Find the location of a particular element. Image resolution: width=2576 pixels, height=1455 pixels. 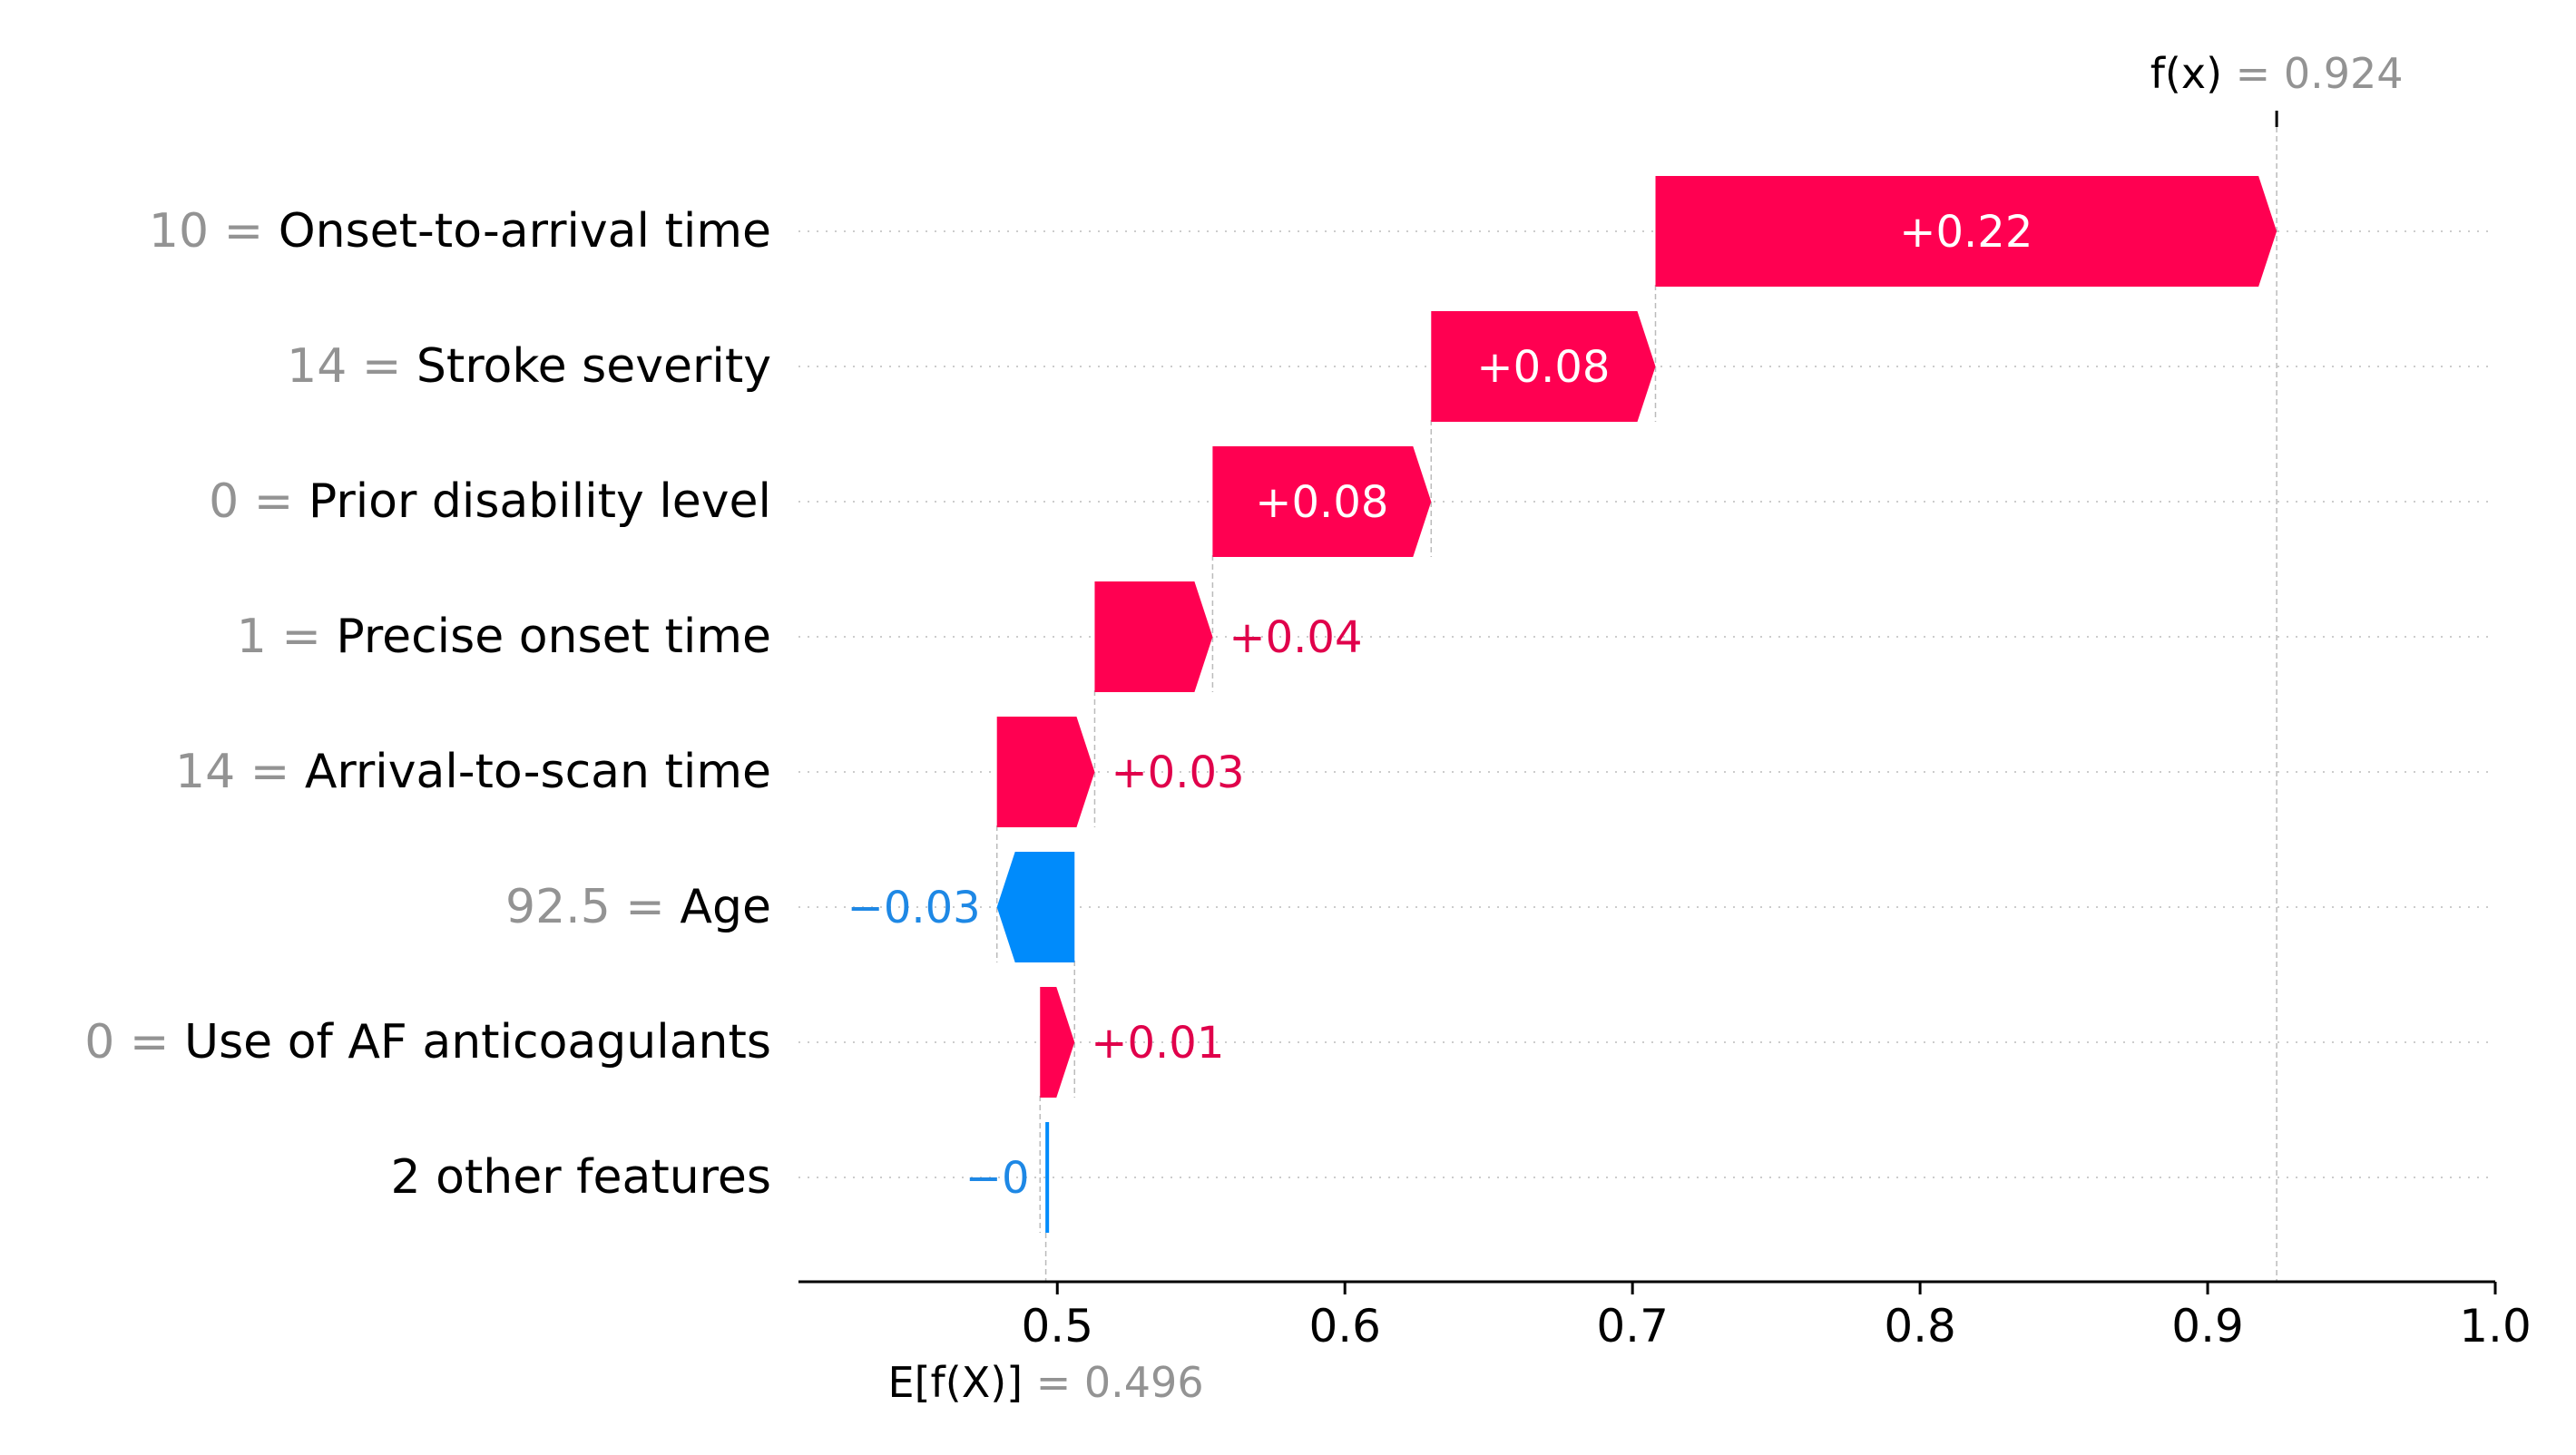

contribution-label: +0.03 is located at coordinates (1177, 773).